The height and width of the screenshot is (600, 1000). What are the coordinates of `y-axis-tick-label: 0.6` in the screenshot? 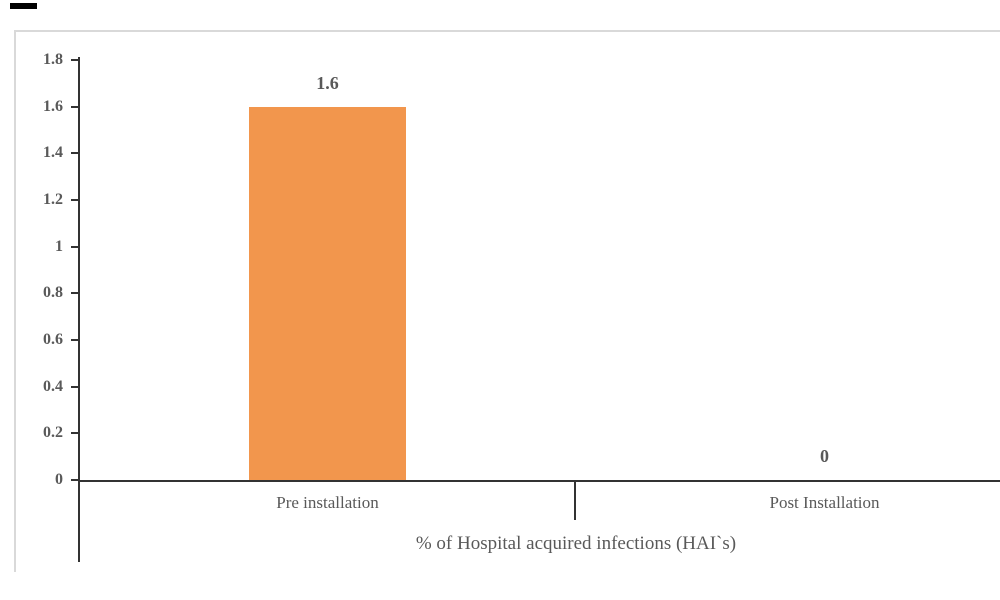 It's located at (53, 339).